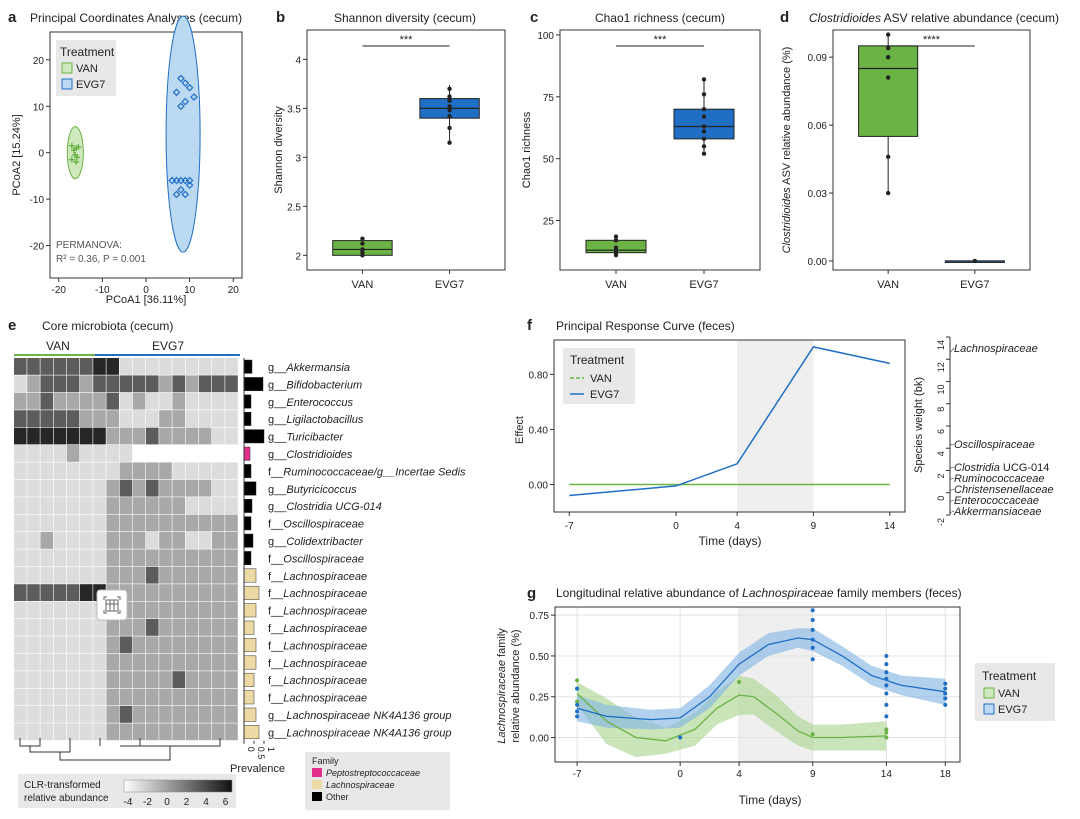 This screenshot has height=819, width=1080. What do you see at coordinates (601, 379) in the screenshot?
I see `prc-legend-van-label: VAN` at bounding box center [601, 379].